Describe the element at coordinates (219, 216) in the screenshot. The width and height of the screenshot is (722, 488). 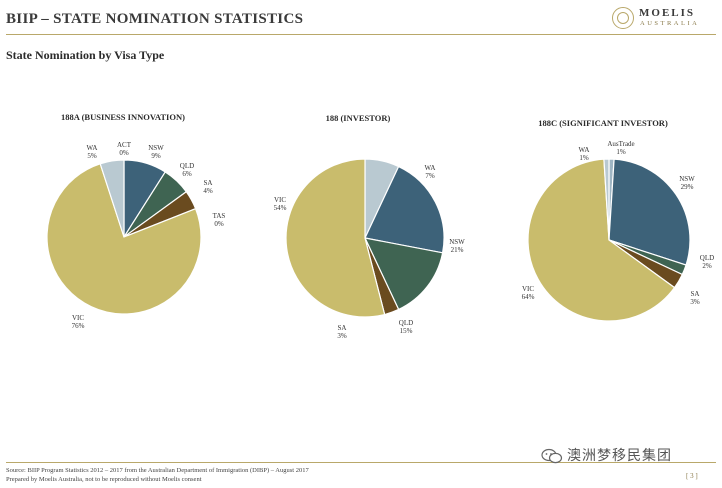
I see `slice-label-tas: TAS` at that location.